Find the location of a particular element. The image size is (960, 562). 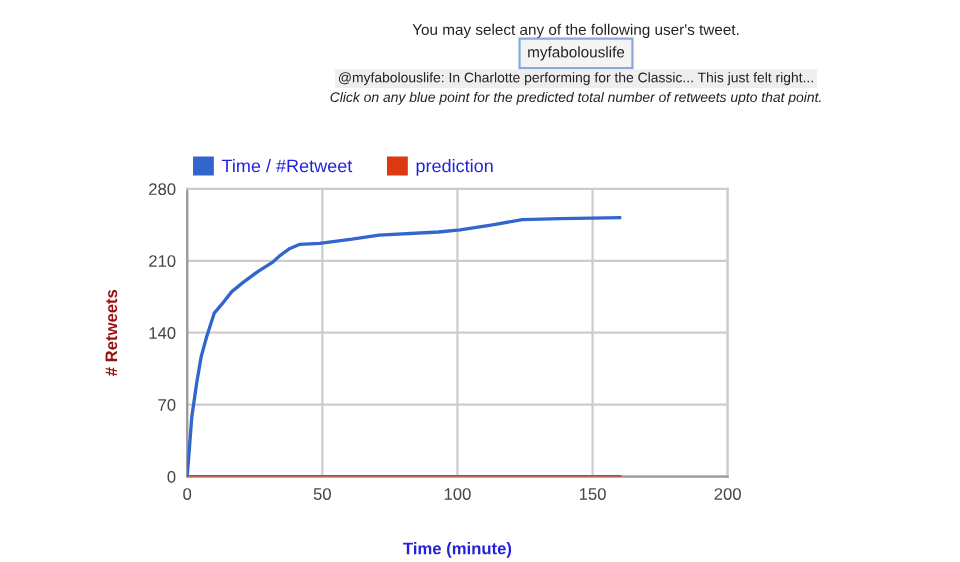

x-tick-label: 100 is located at coordinates (457, 494).